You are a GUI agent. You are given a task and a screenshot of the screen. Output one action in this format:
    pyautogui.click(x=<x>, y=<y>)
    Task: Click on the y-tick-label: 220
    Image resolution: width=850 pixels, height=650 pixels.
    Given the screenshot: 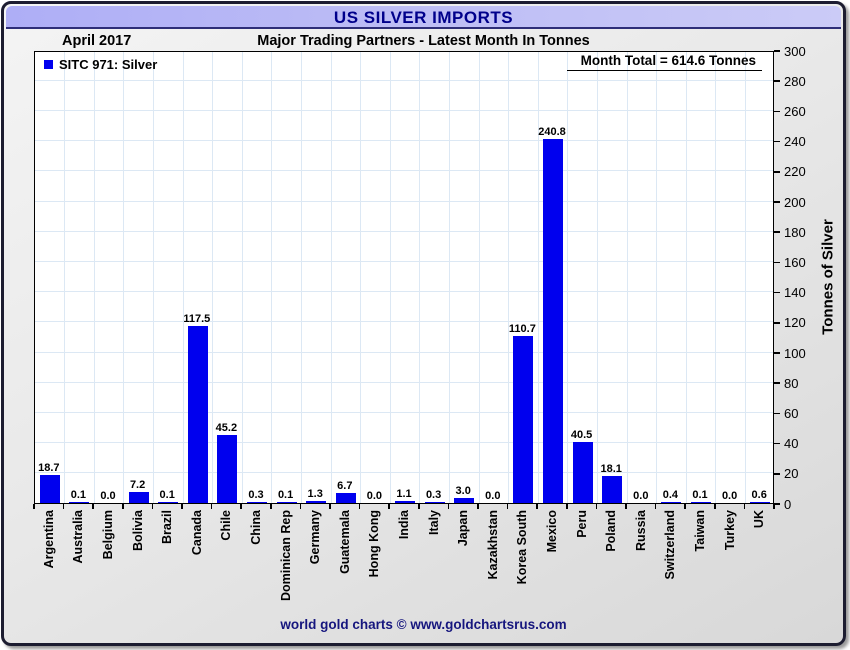 What is the action you would take?
    pyautogui.click(x=795, y=172)
    